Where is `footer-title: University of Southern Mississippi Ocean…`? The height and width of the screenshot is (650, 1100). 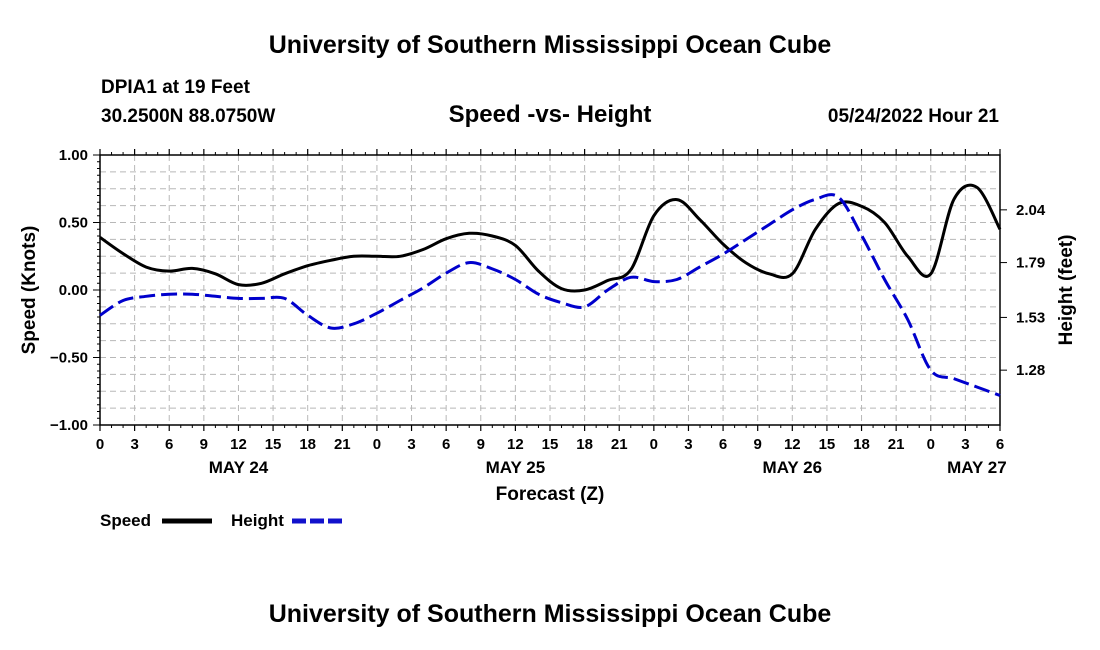
footer-title: University of Southern Mississippi Ocean… is located at coordinates (550, 614).